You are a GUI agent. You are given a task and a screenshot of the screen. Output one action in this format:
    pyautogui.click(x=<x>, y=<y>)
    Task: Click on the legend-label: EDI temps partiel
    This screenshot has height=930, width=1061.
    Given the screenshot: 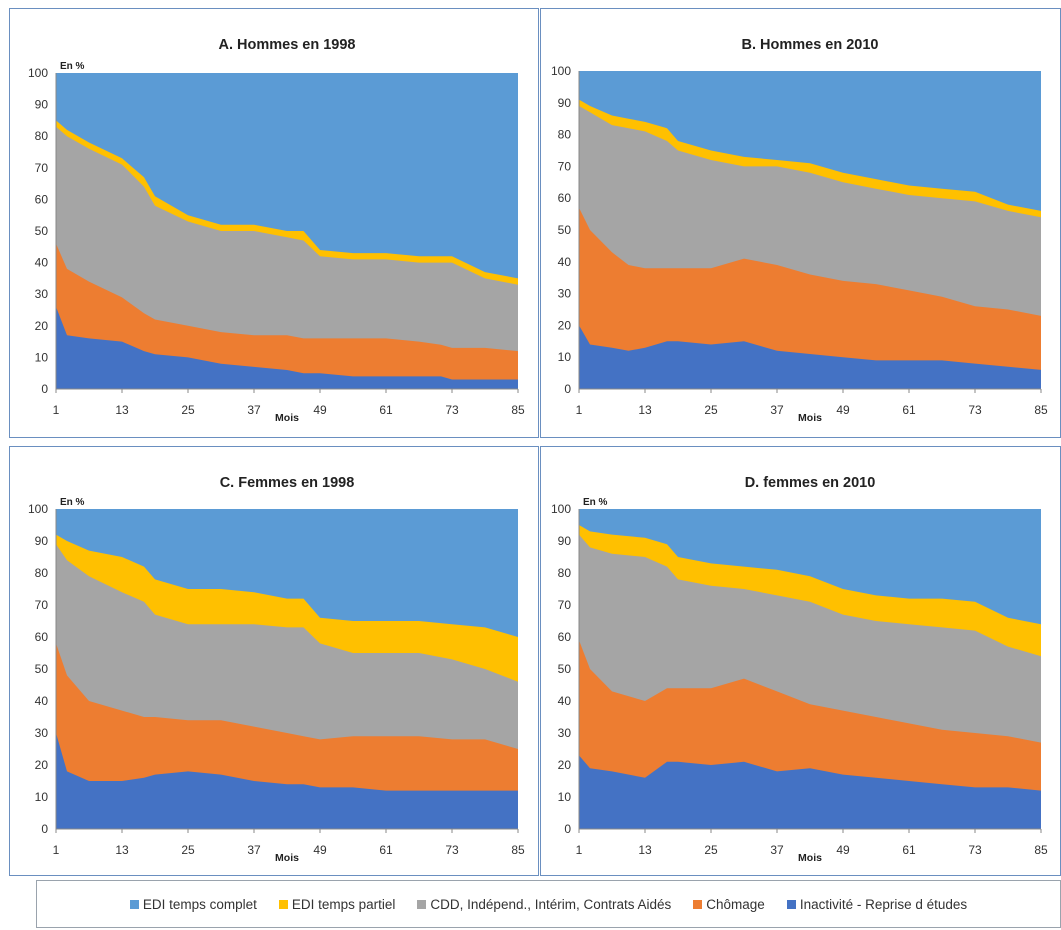 What is the action you would take?
    pyautogui.click(x=343, y=904)
    